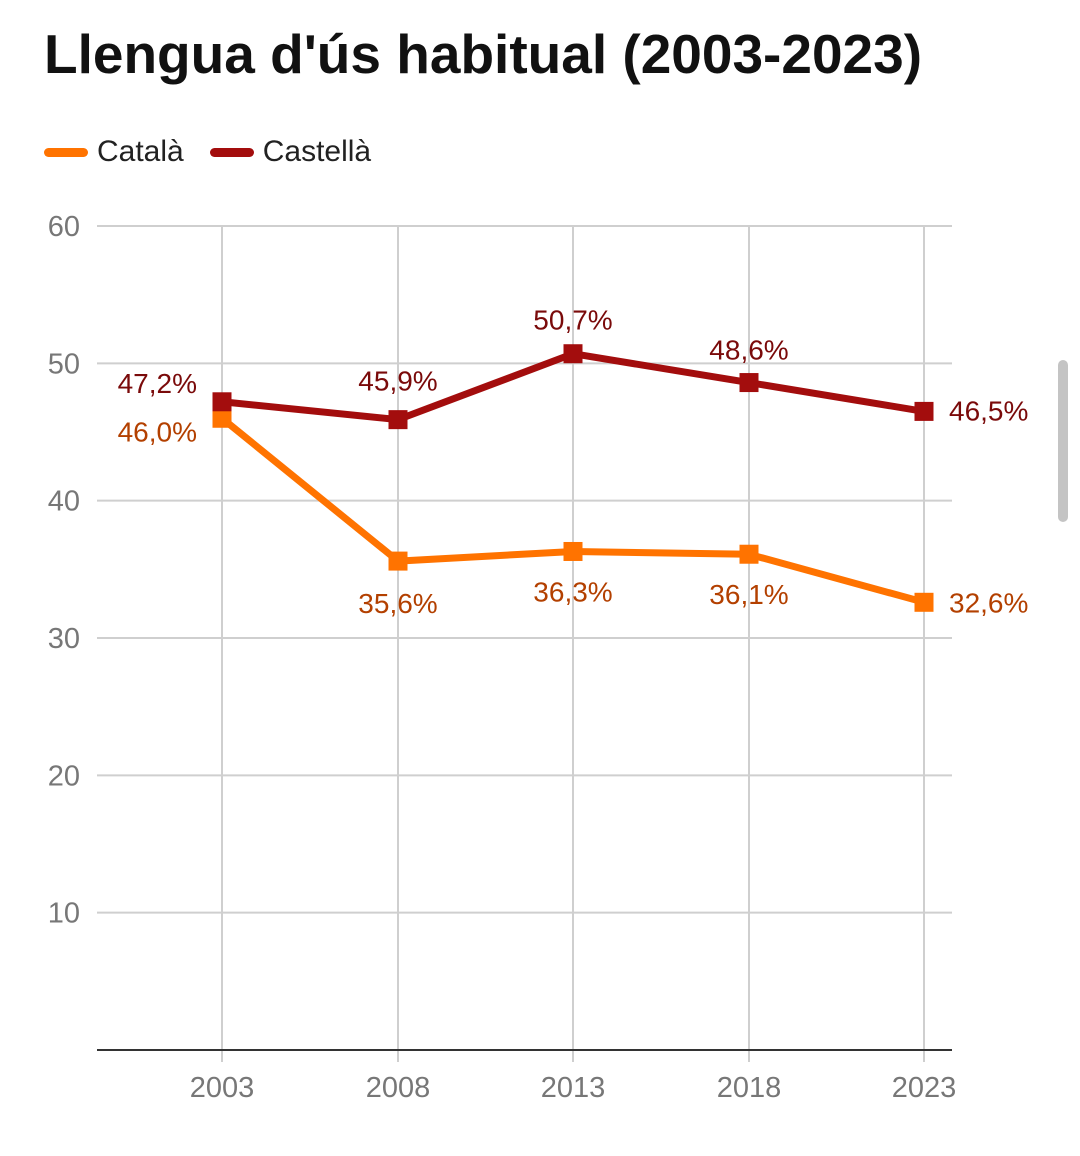 The image size is (1080, 1156). Describe the element at coordinates (398, 561) in the screenshot. I see `point-catala-2008` at that location.